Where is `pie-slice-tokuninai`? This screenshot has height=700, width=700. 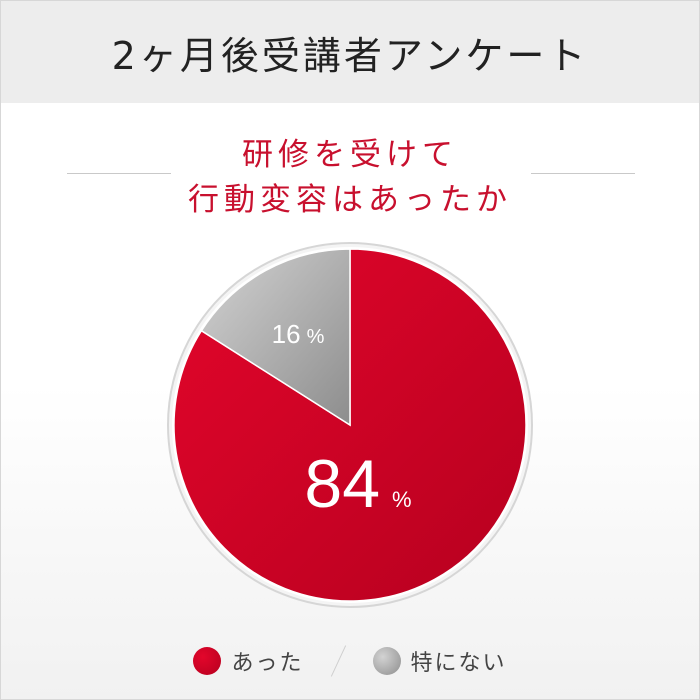
pie-slice-tokuninai is located at coordinates (275, 337).